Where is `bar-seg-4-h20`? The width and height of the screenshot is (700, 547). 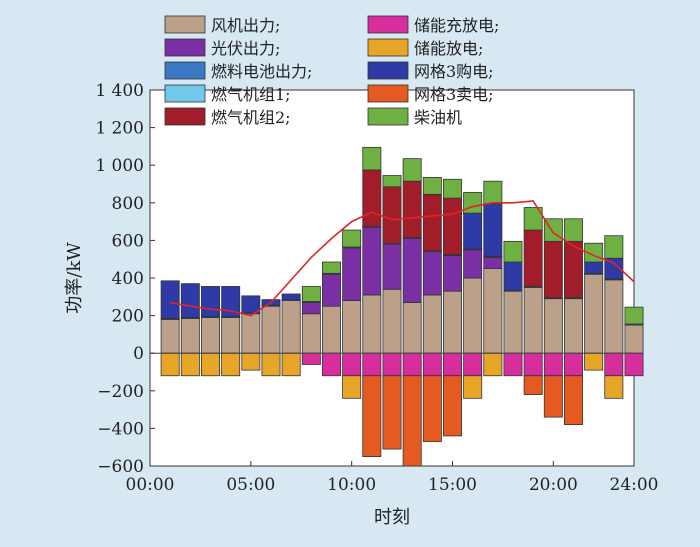 bar-seg-4-h20 is located at coordinates (553, 269).